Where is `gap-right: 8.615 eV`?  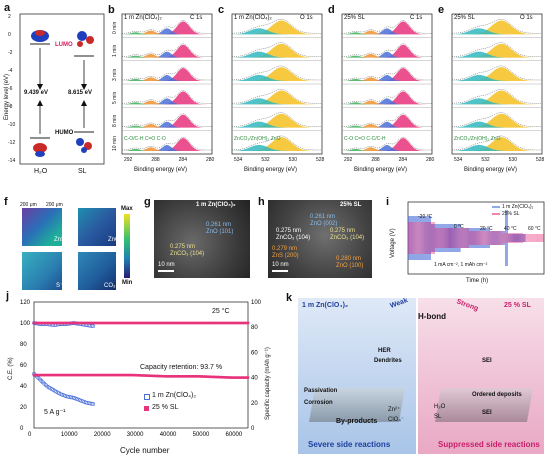
gap-right: 8.615 eV is located at coordinates (80, 93).